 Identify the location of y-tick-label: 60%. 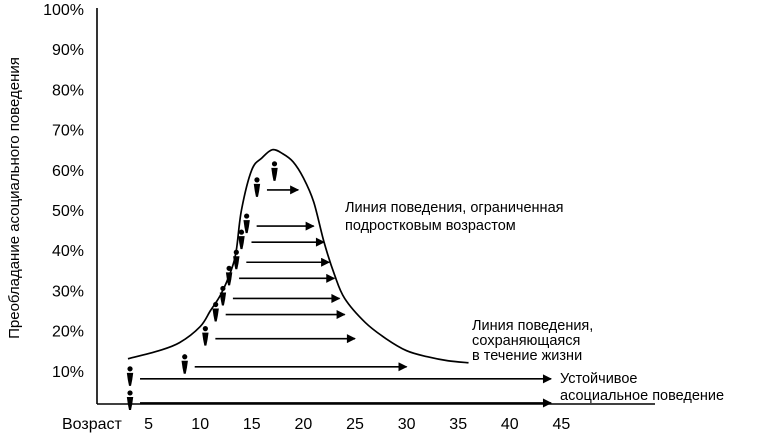
(68, 171).